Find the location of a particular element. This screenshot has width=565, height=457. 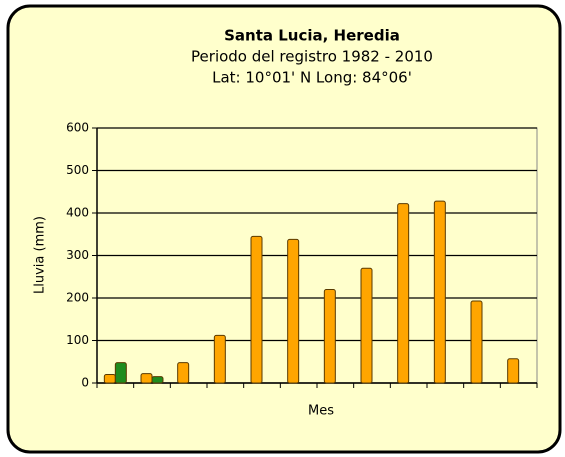

y-tick-label: 600 is located at coordinates (77, 128).